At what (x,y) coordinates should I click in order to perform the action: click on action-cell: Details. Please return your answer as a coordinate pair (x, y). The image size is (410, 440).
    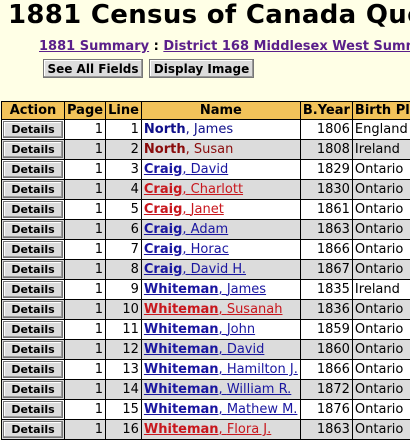
    Looking at the image, I should click on (33, 190).